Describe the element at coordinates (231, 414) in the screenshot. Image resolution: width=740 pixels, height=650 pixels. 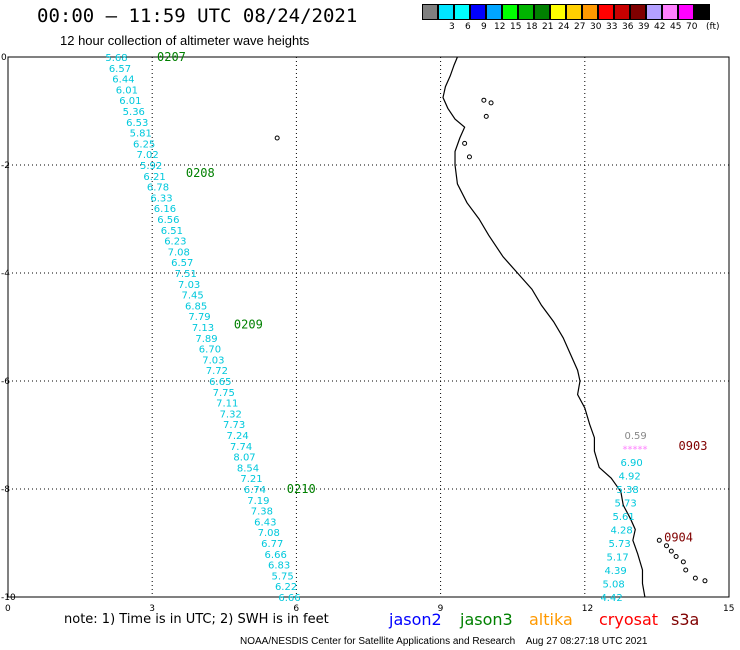
I see `wave-height-value: 7.32` at that location.